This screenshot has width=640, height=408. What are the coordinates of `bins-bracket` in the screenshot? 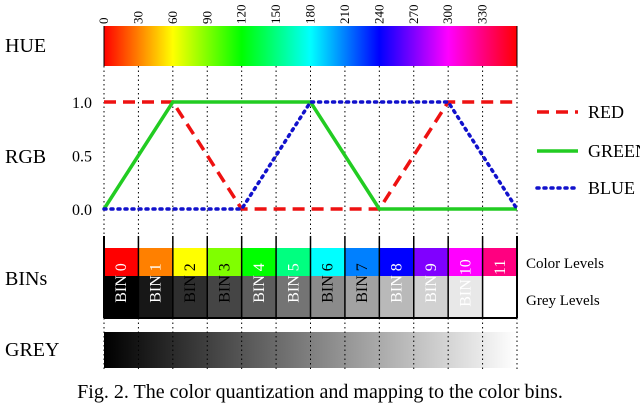 It's located at (310, 277).